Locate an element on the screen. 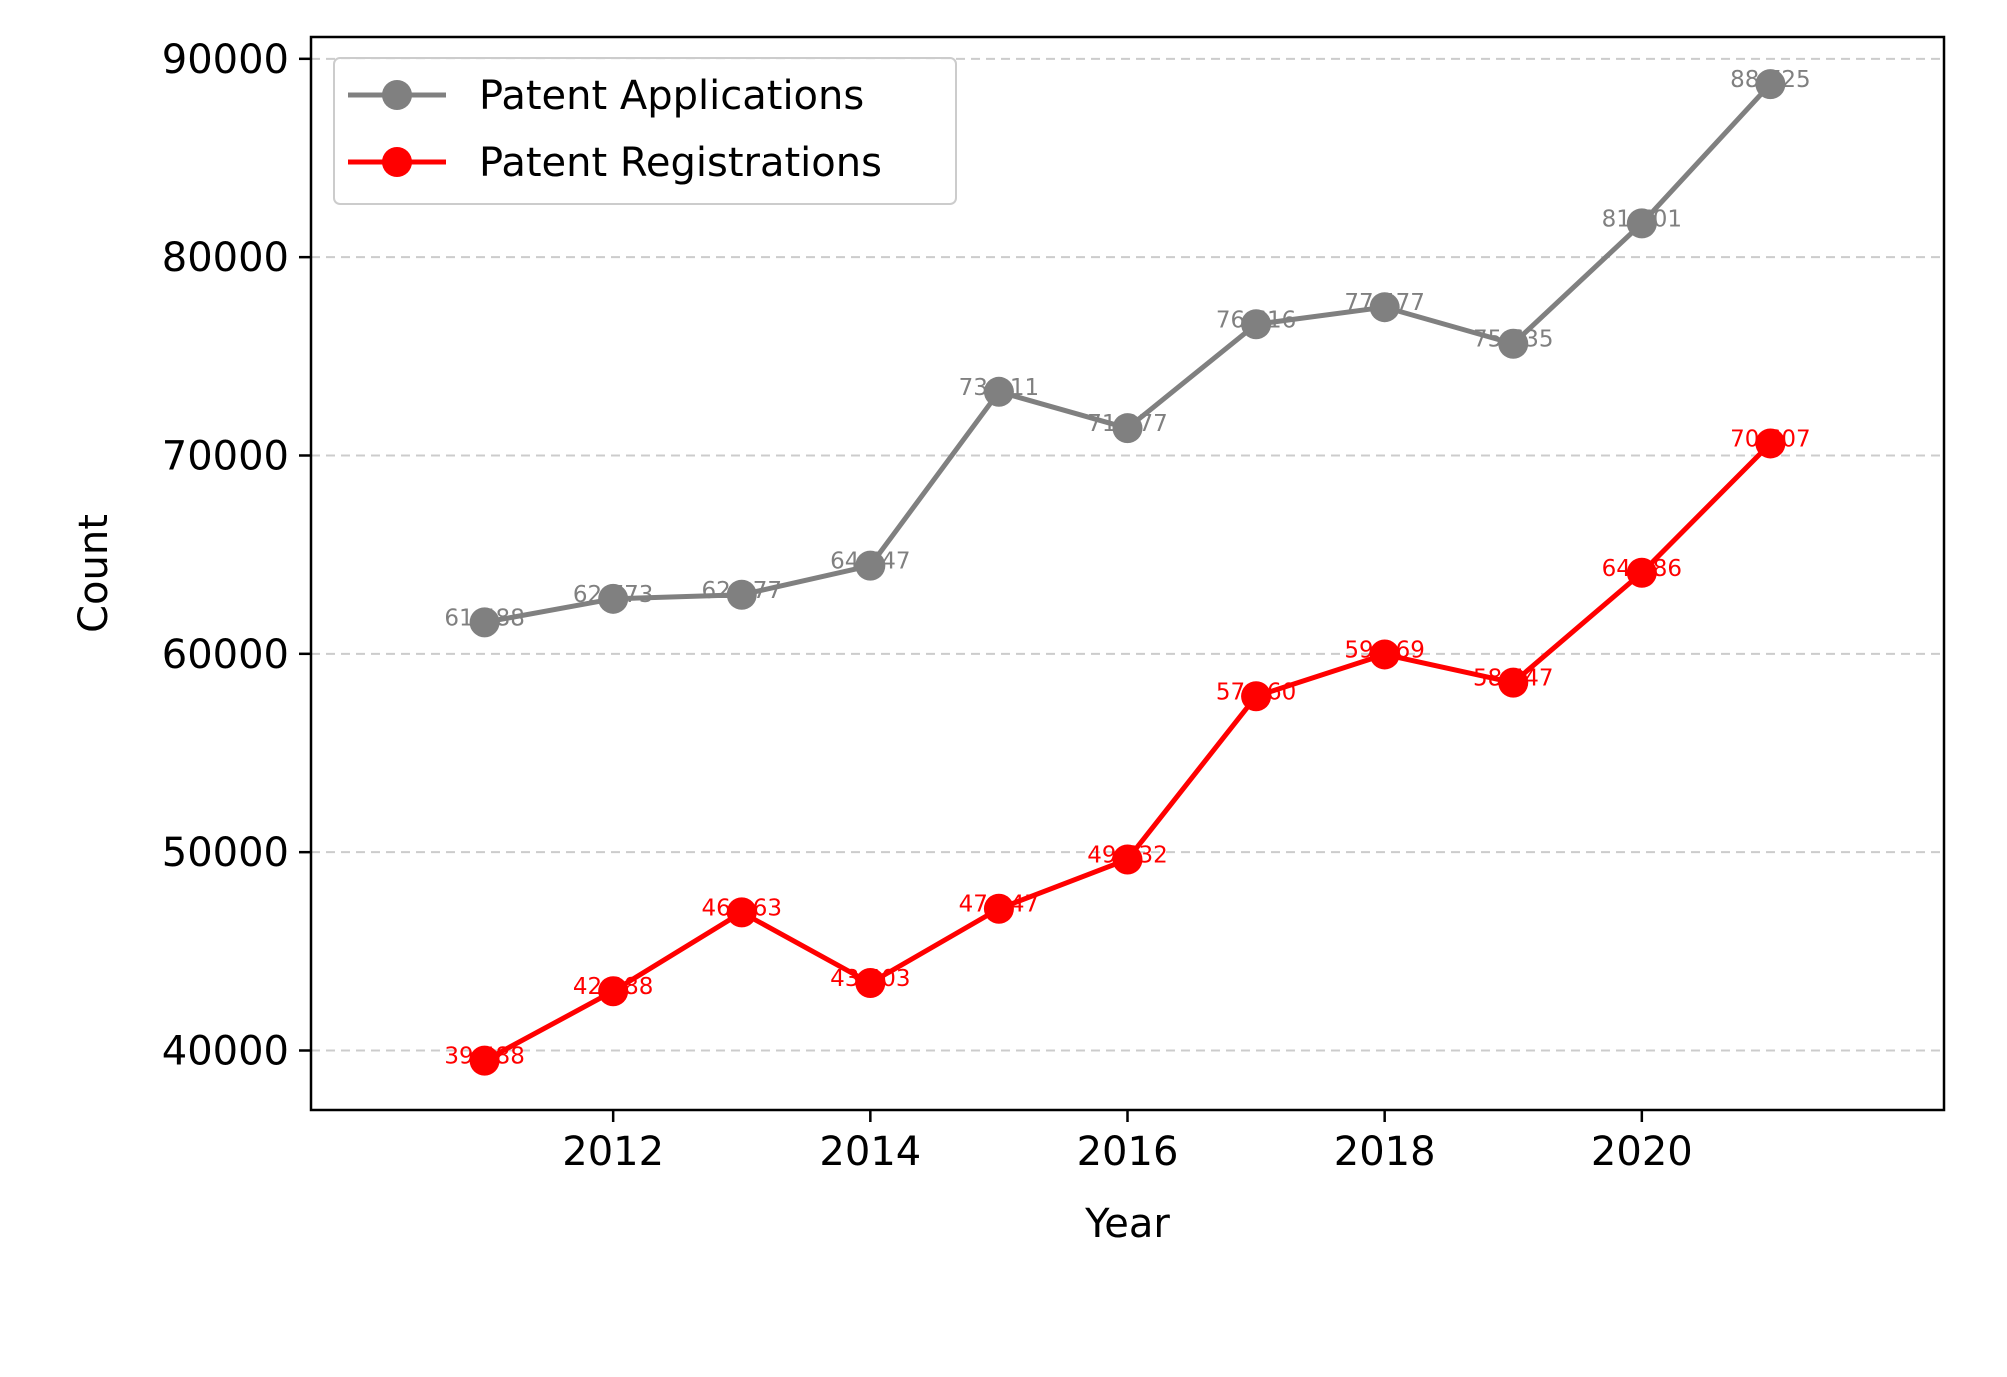 This screenshot has height=1377, width=2007. data-label-patent-applications: 77,477 is located at coordinates (1384, 303).